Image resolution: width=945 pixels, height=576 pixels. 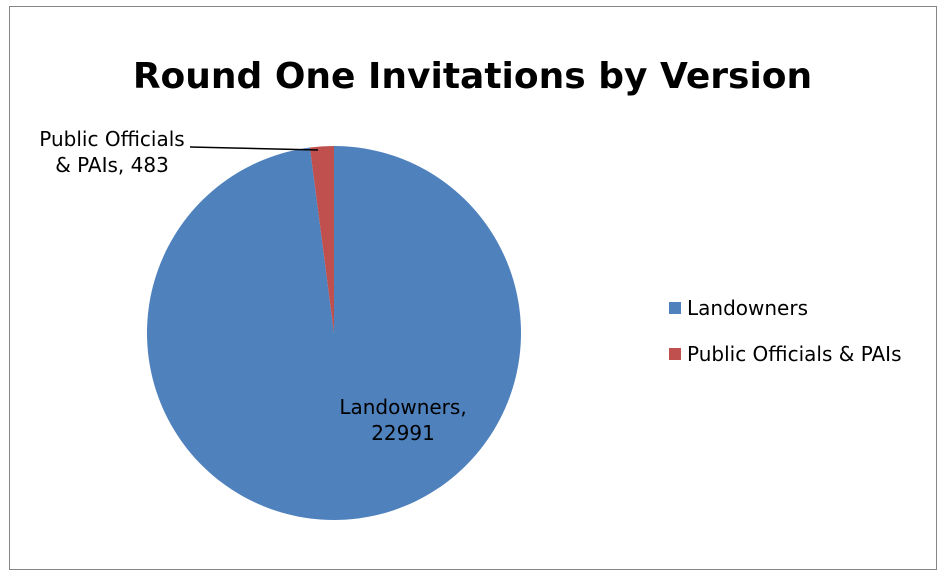 What do you see at coordinates (112, 139) in the screenshot?
I see `data-label-public-officials-line1: Public Officials` at bounding box center [112, 139].